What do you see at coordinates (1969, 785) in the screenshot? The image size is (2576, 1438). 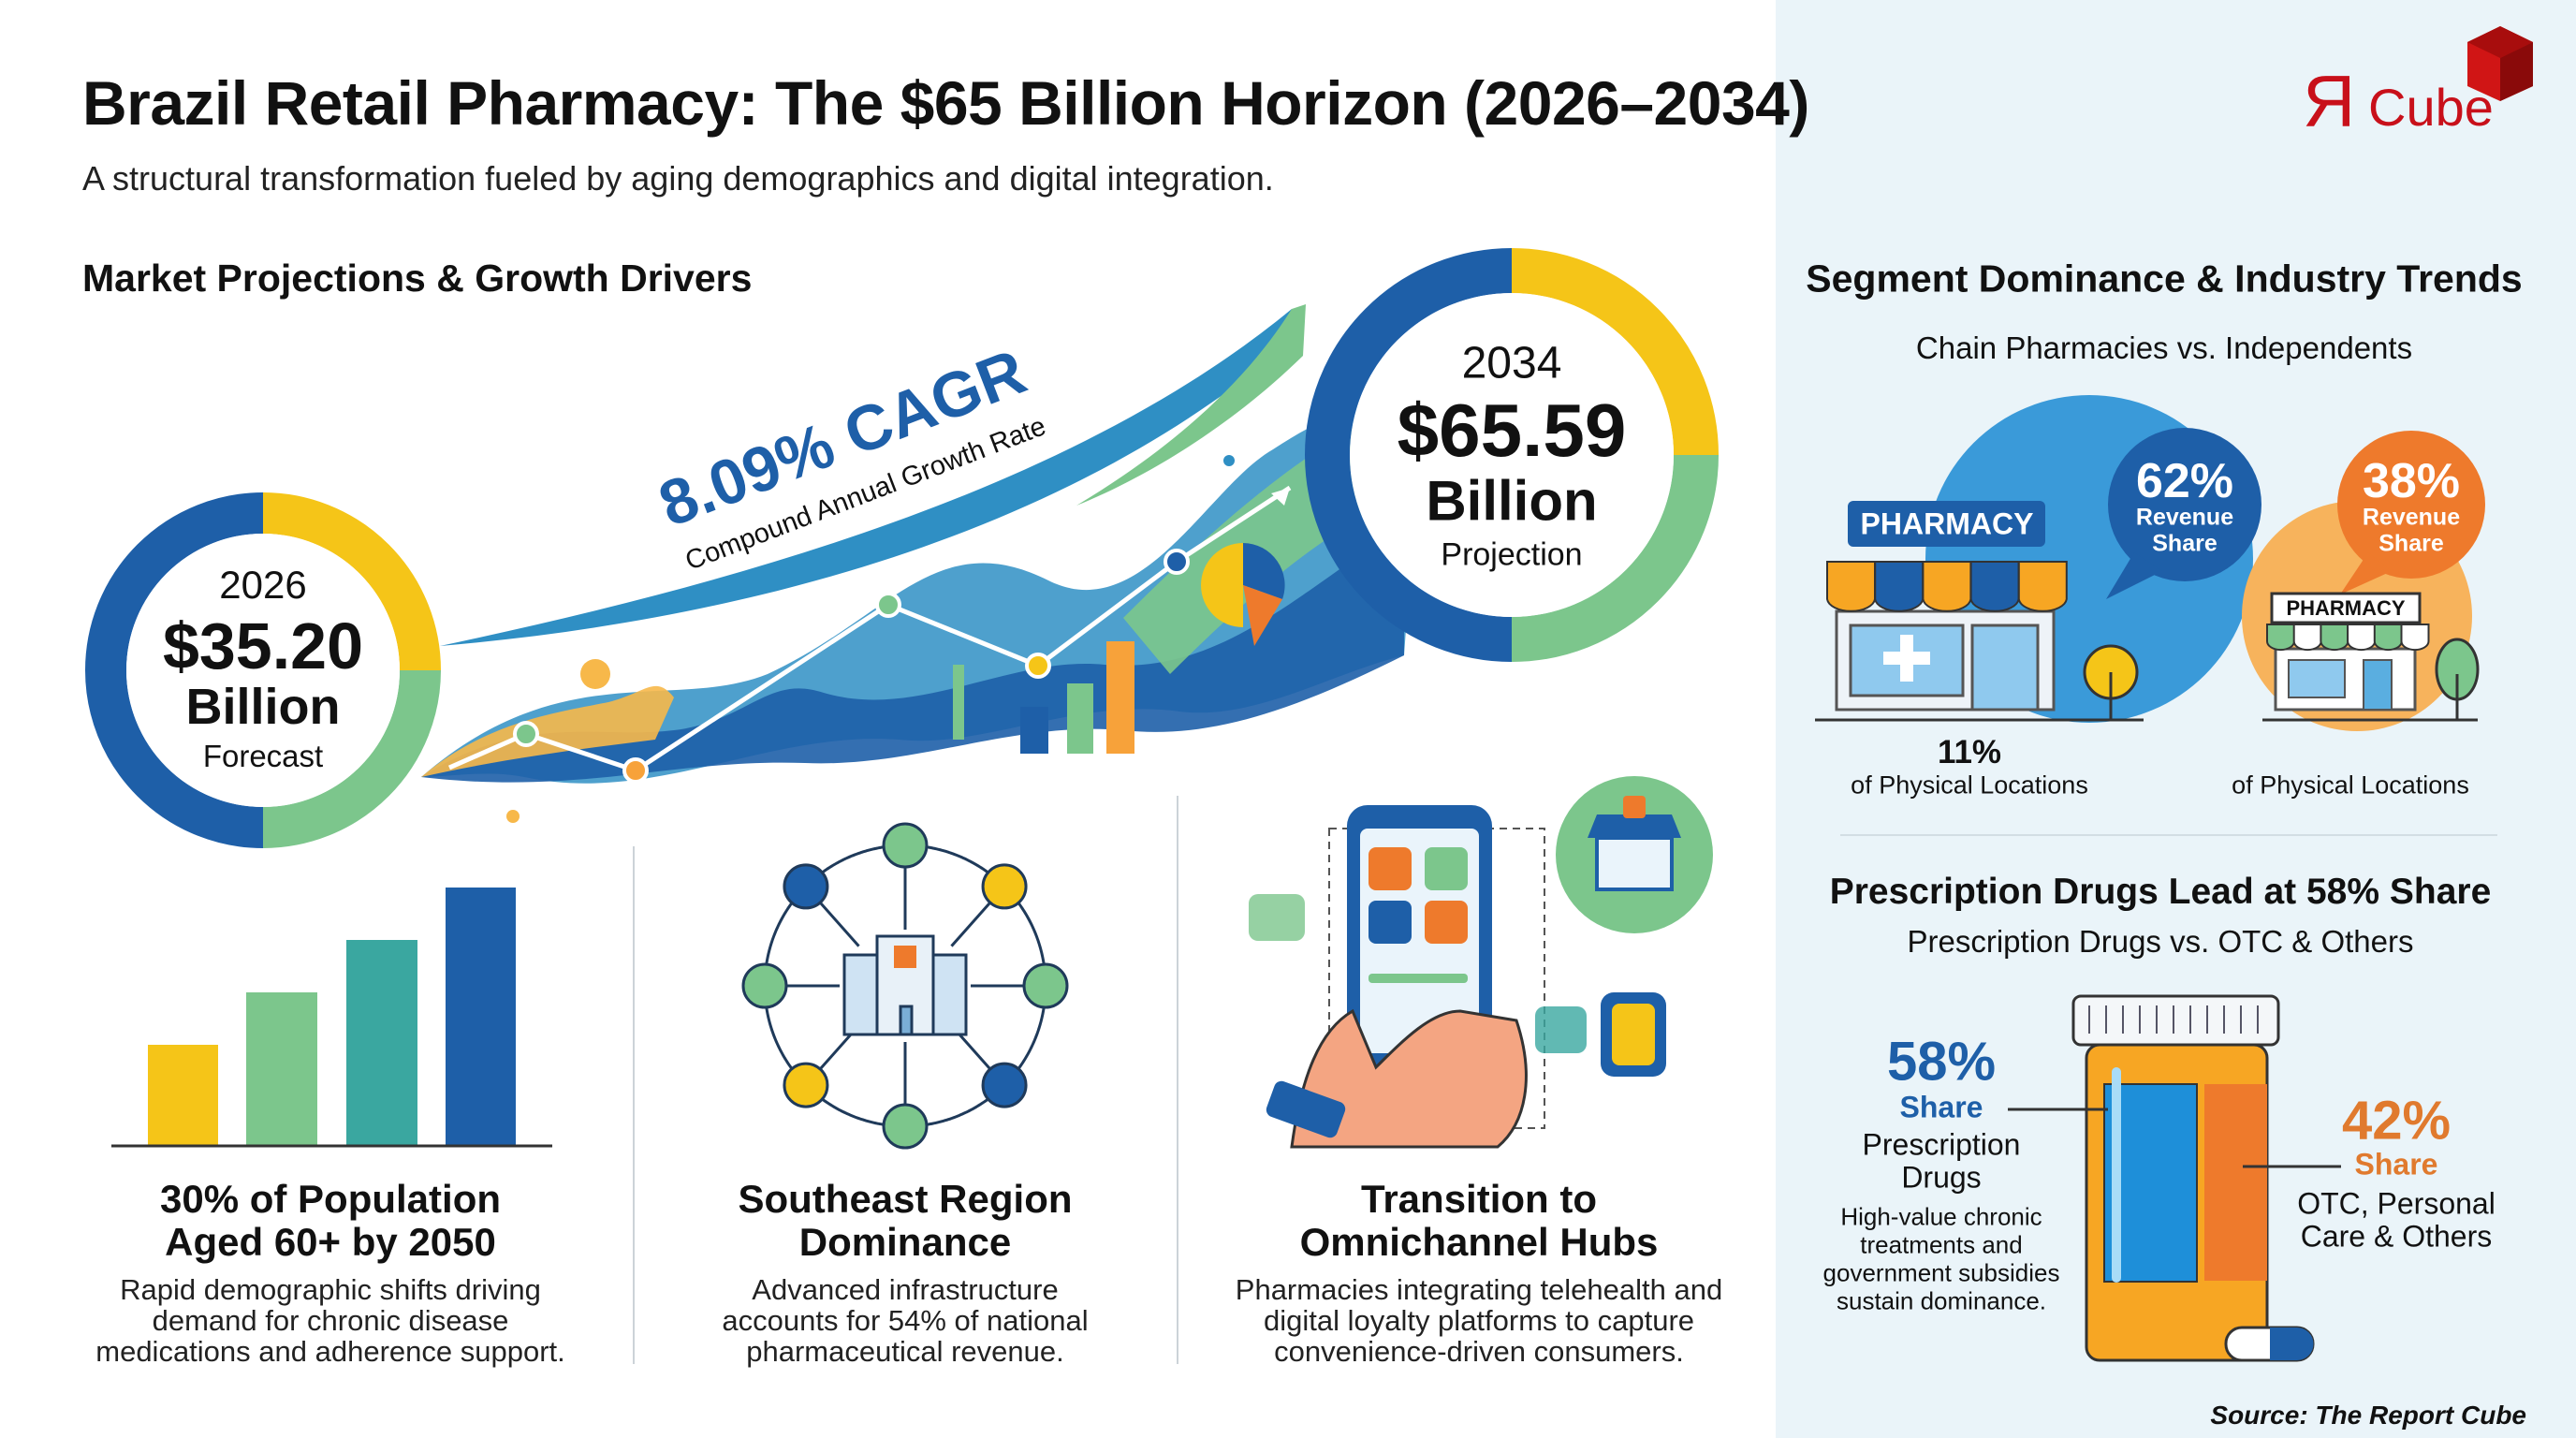 I see `chain-locations-label: of Physical Locations` at bounding box center [1969, 785].